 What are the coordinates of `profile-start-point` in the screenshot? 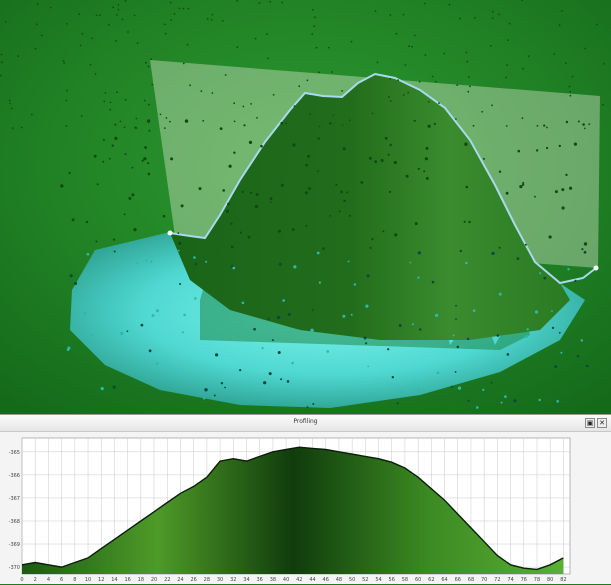 It's located at (170, 233).